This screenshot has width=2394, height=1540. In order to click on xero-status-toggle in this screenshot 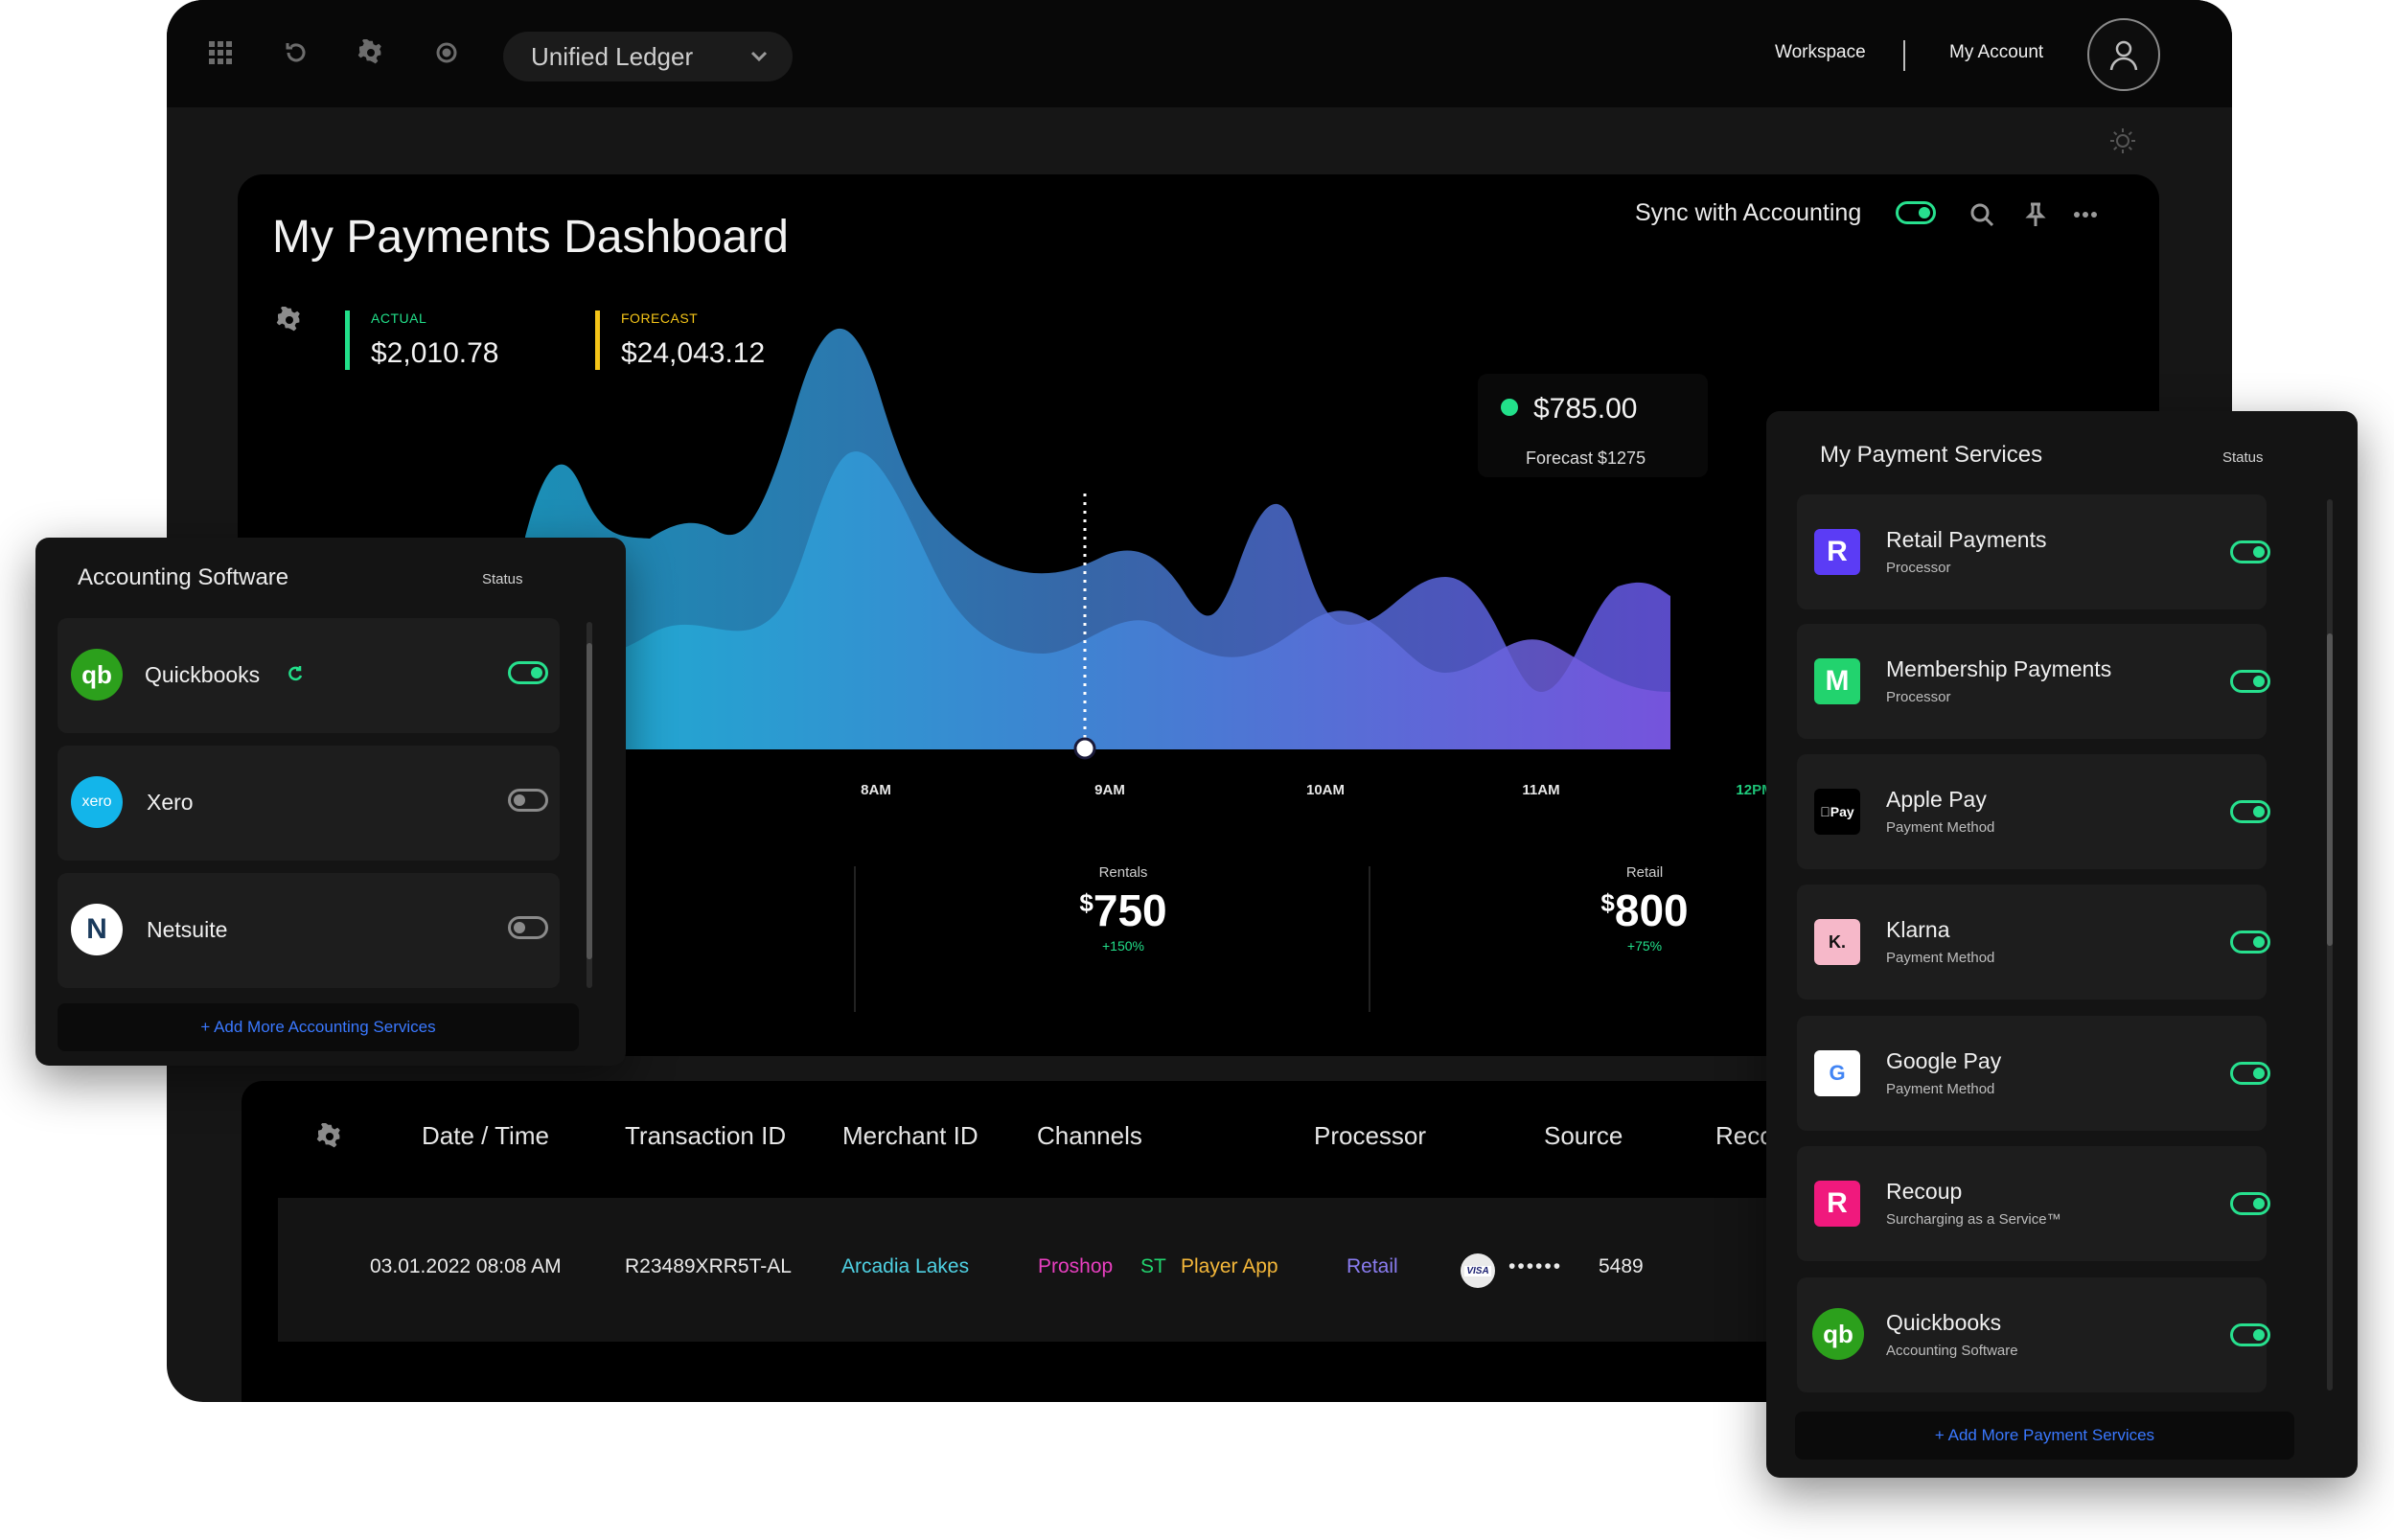, I will do `click(528, 800)`.